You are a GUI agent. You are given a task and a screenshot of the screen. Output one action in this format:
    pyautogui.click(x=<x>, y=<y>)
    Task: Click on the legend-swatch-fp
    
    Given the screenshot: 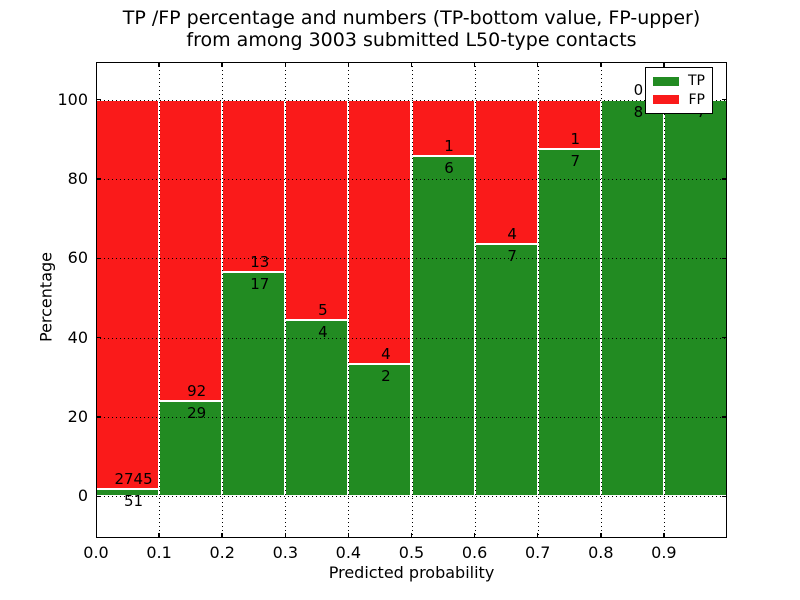 What is the action you would take?
    pyautogui.click(x=666, y=100)
    